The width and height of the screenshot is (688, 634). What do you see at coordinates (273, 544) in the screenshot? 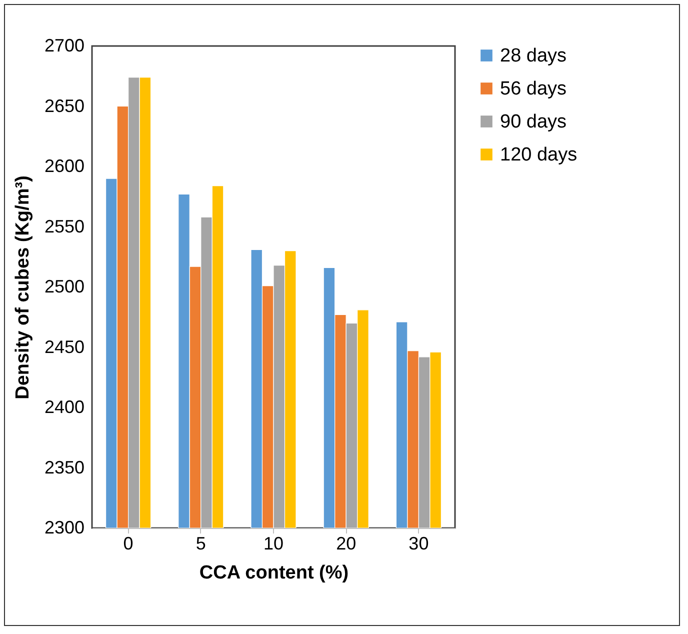
I see `x-tick-label: 10` at bounding box center [273, 544].